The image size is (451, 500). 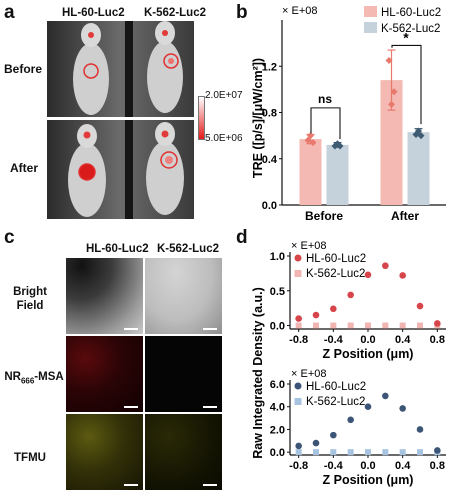 What do you see at coordinates (242, 12) in the screenshot?
I see `panel-b-label: b` at bounding box center [242, 12].